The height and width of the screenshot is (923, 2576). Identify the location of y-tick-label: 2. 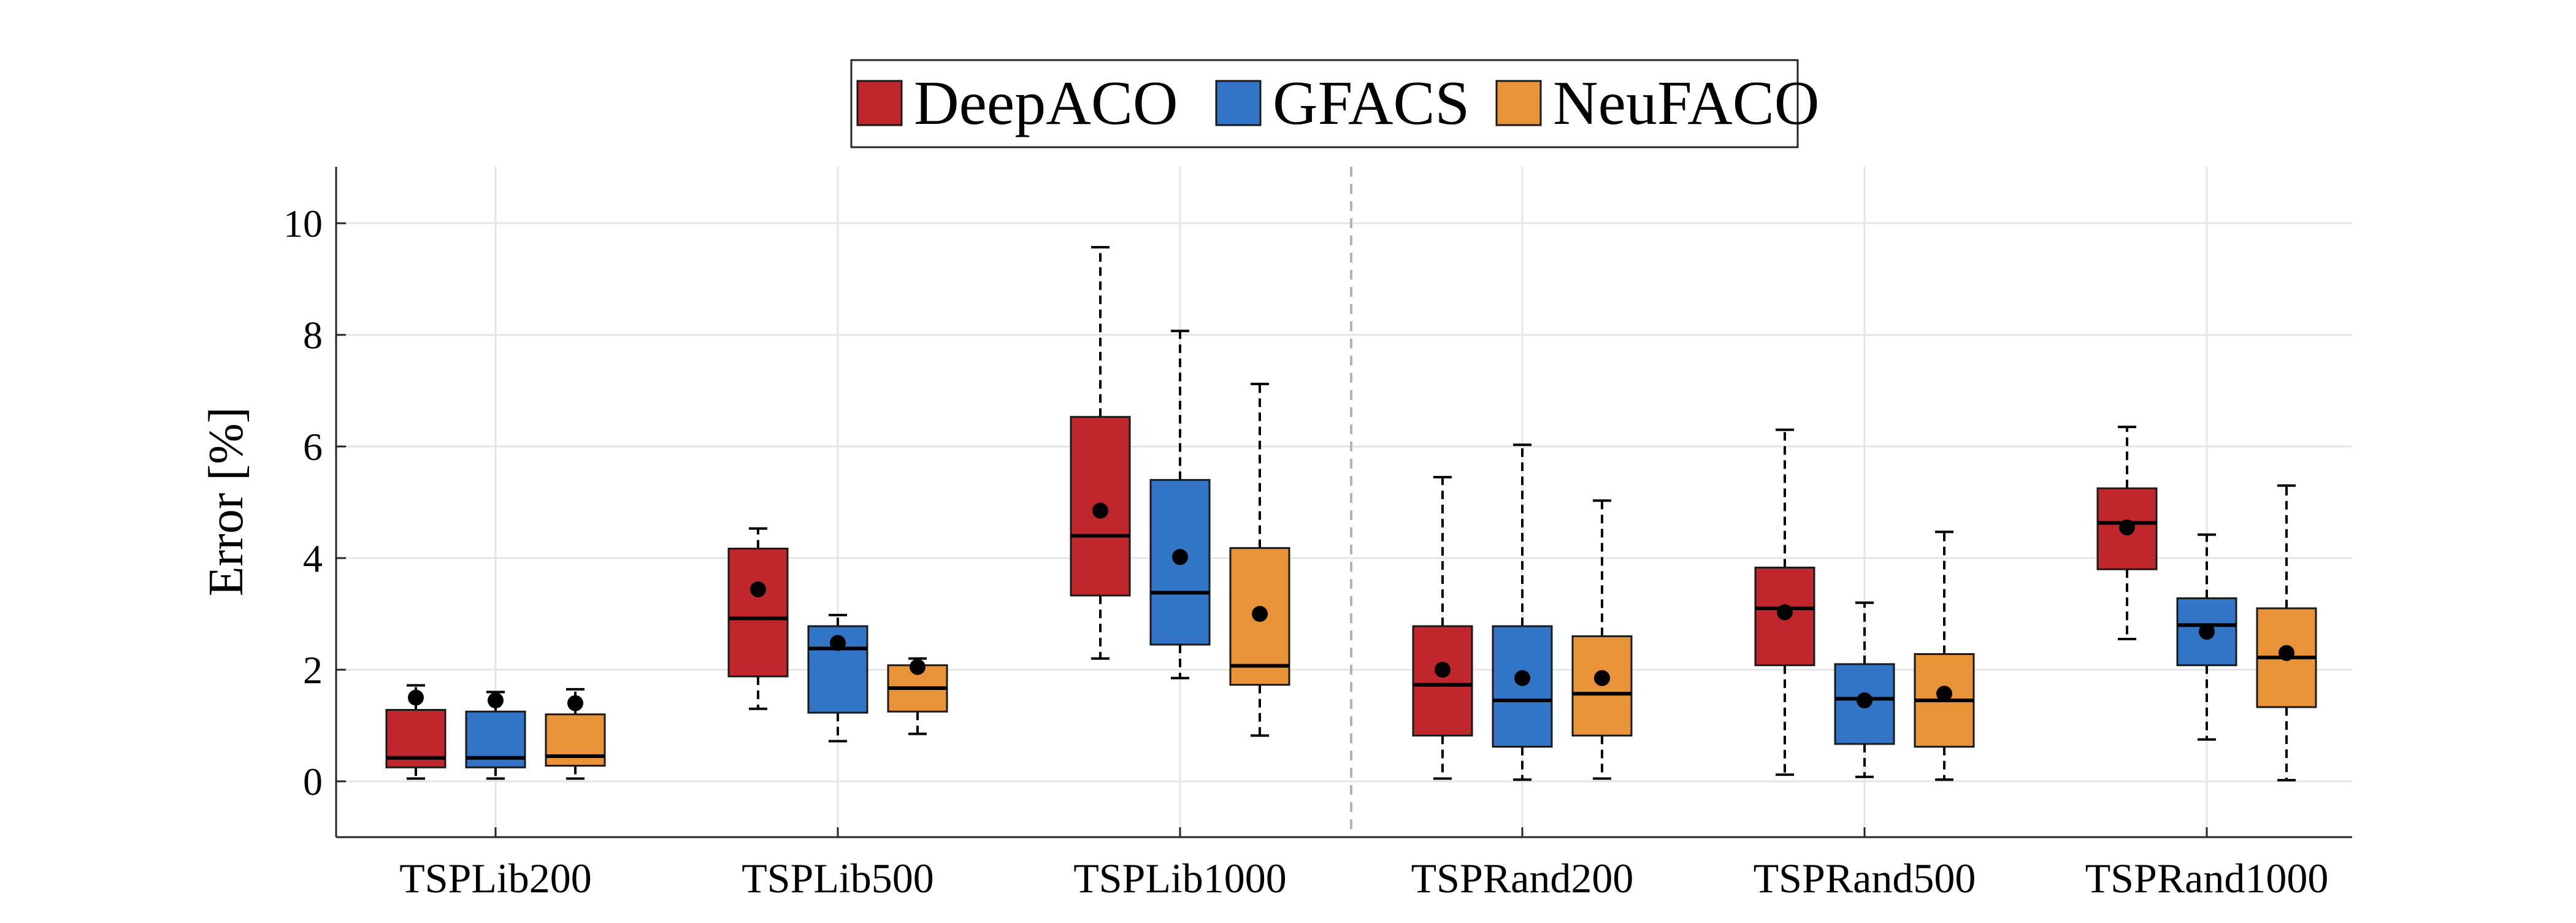
(313, 670).